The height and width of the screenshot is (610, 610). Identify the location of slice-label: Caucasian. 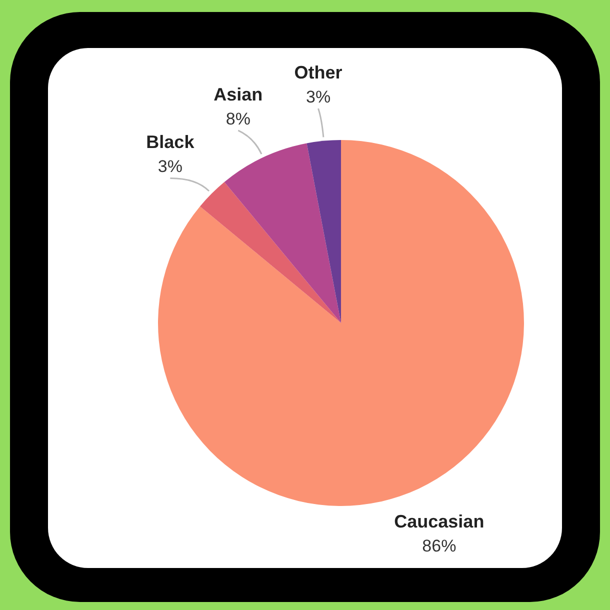
(439, 522).